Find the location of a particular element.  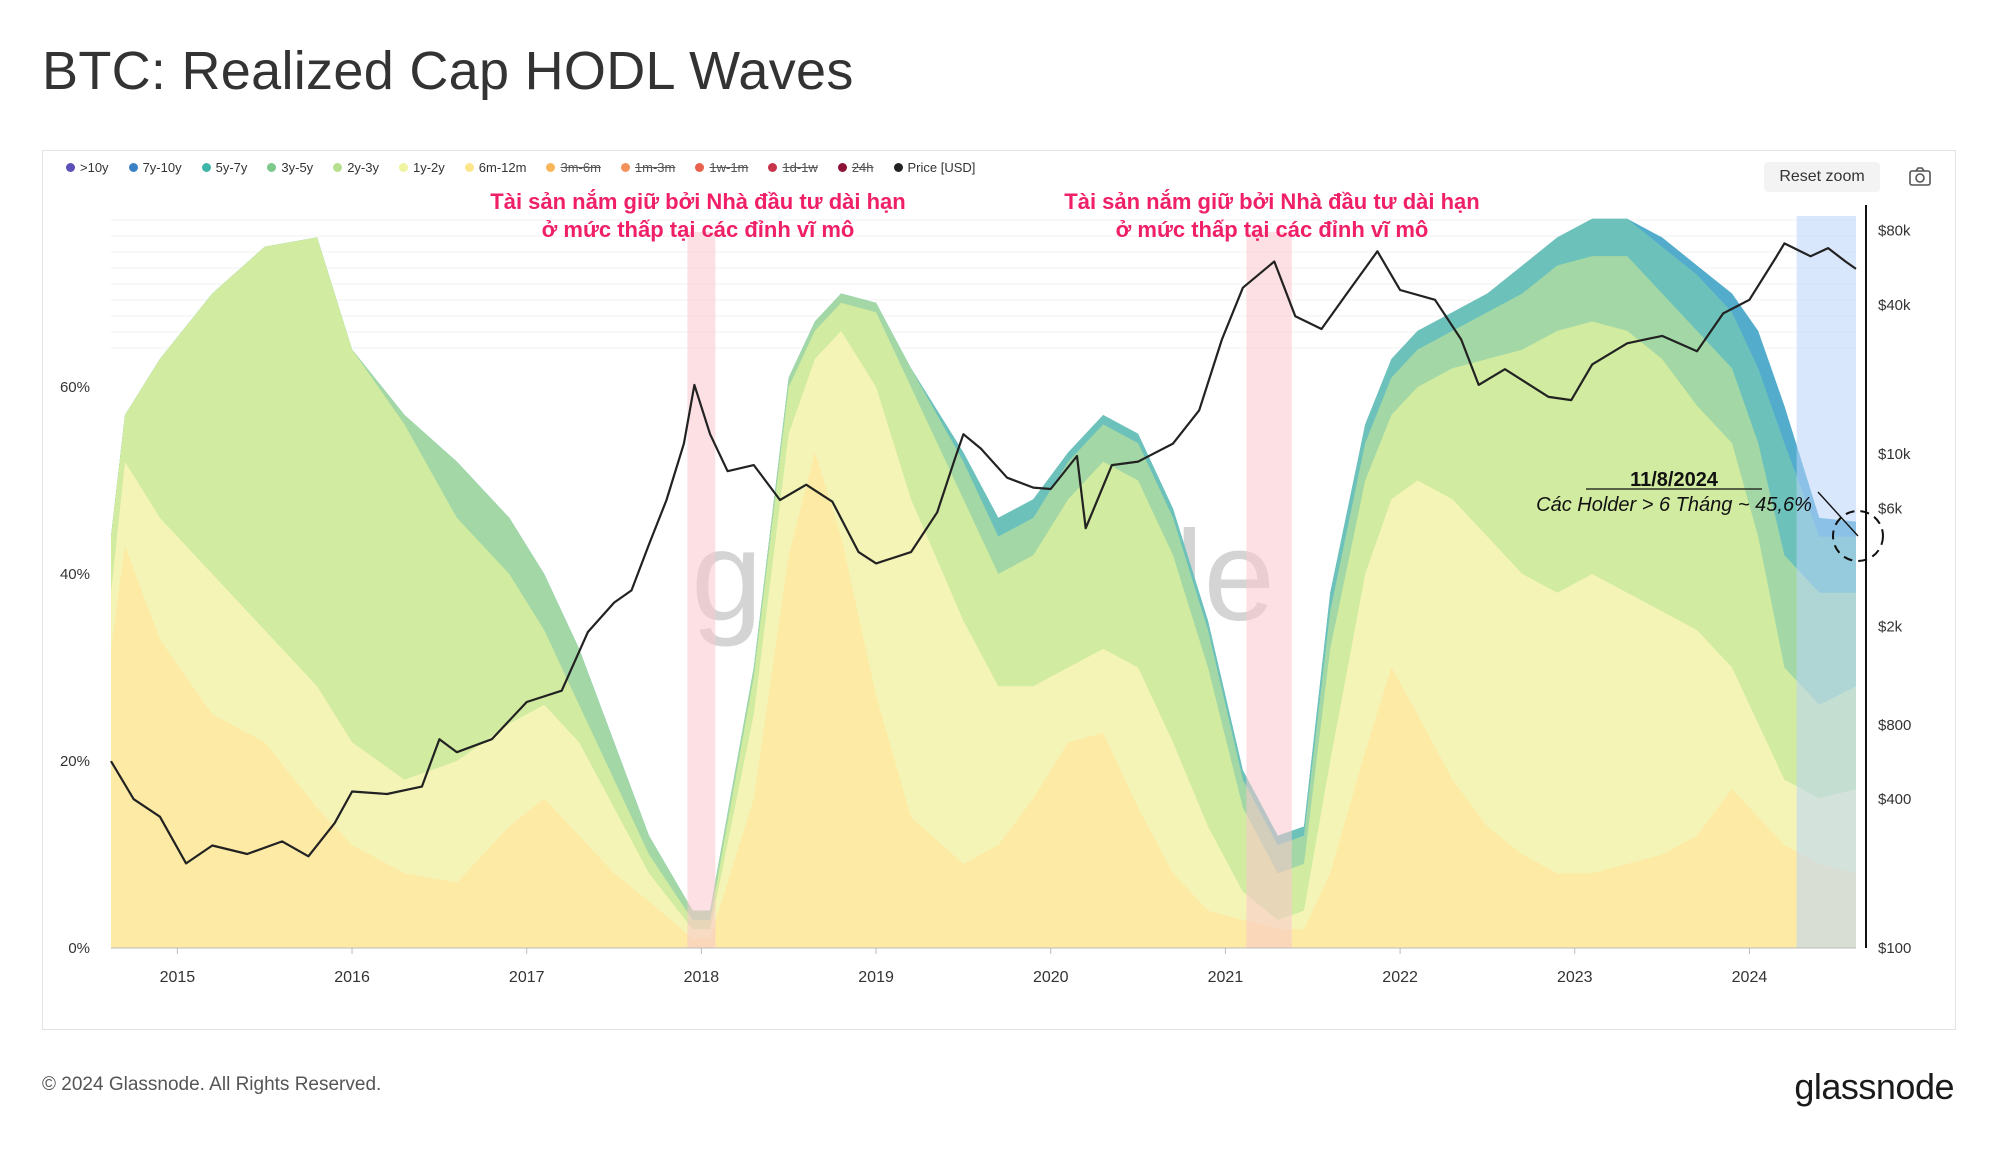

legend-item-2: 5y-7y is located at coordinates (224, 167).